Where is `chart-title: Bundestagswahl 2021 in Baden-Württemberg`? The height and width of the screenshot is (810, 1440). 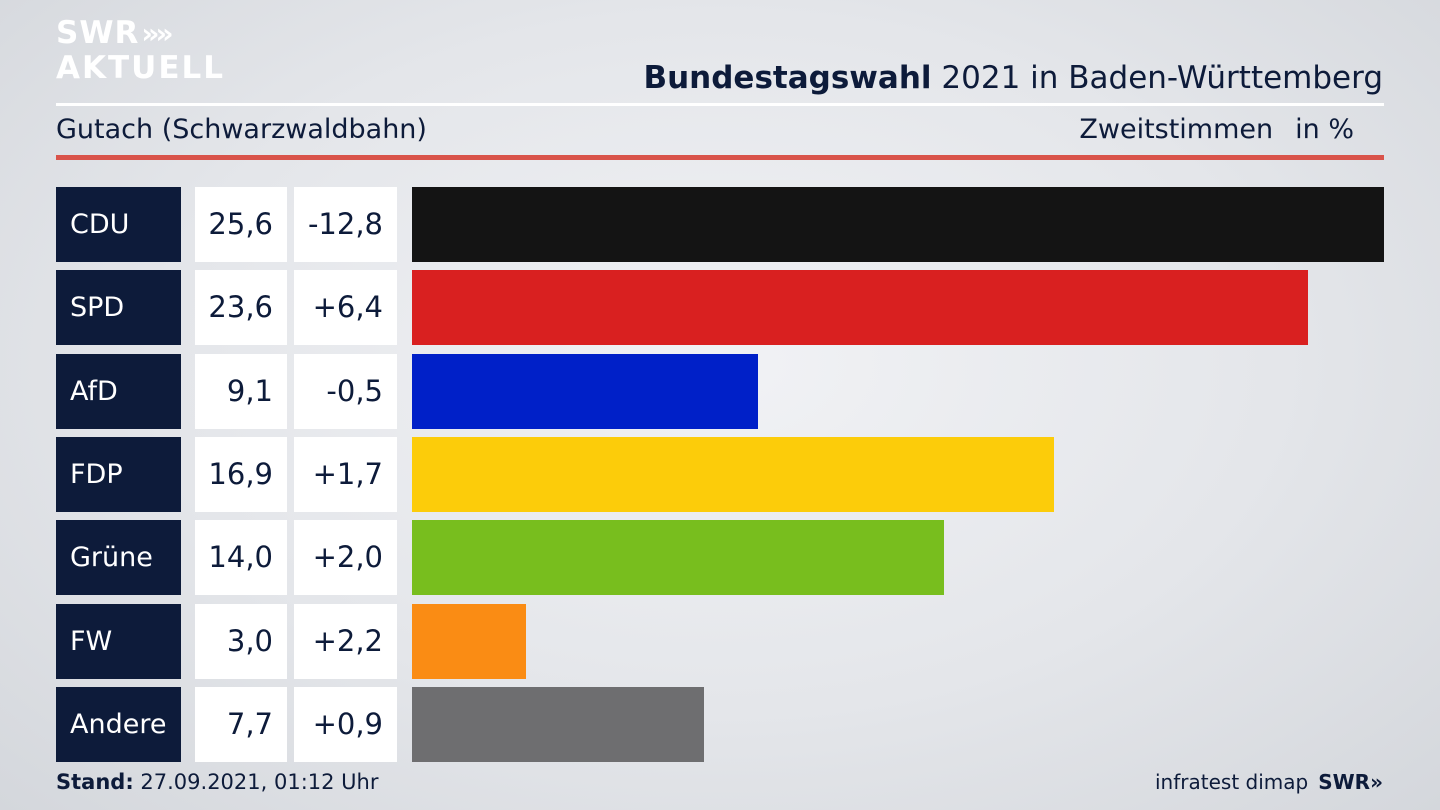
chart-title: Bundestagswahl 2021 in Baden-Württemberg is located at coordinates (1013, 78).